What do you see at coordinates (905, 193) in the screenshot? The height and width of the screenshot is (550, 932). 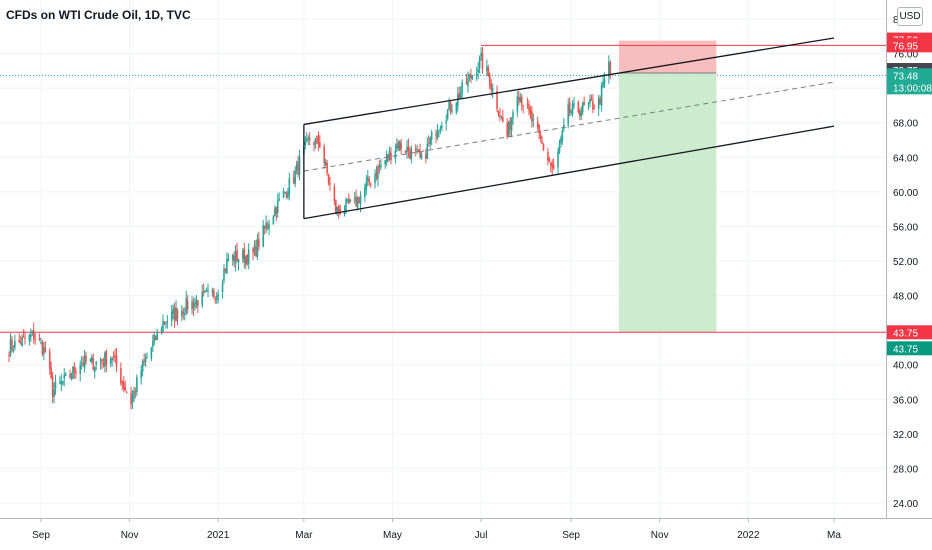 I see `y-tick-label: 60.00` at bounding box center [905, 193].